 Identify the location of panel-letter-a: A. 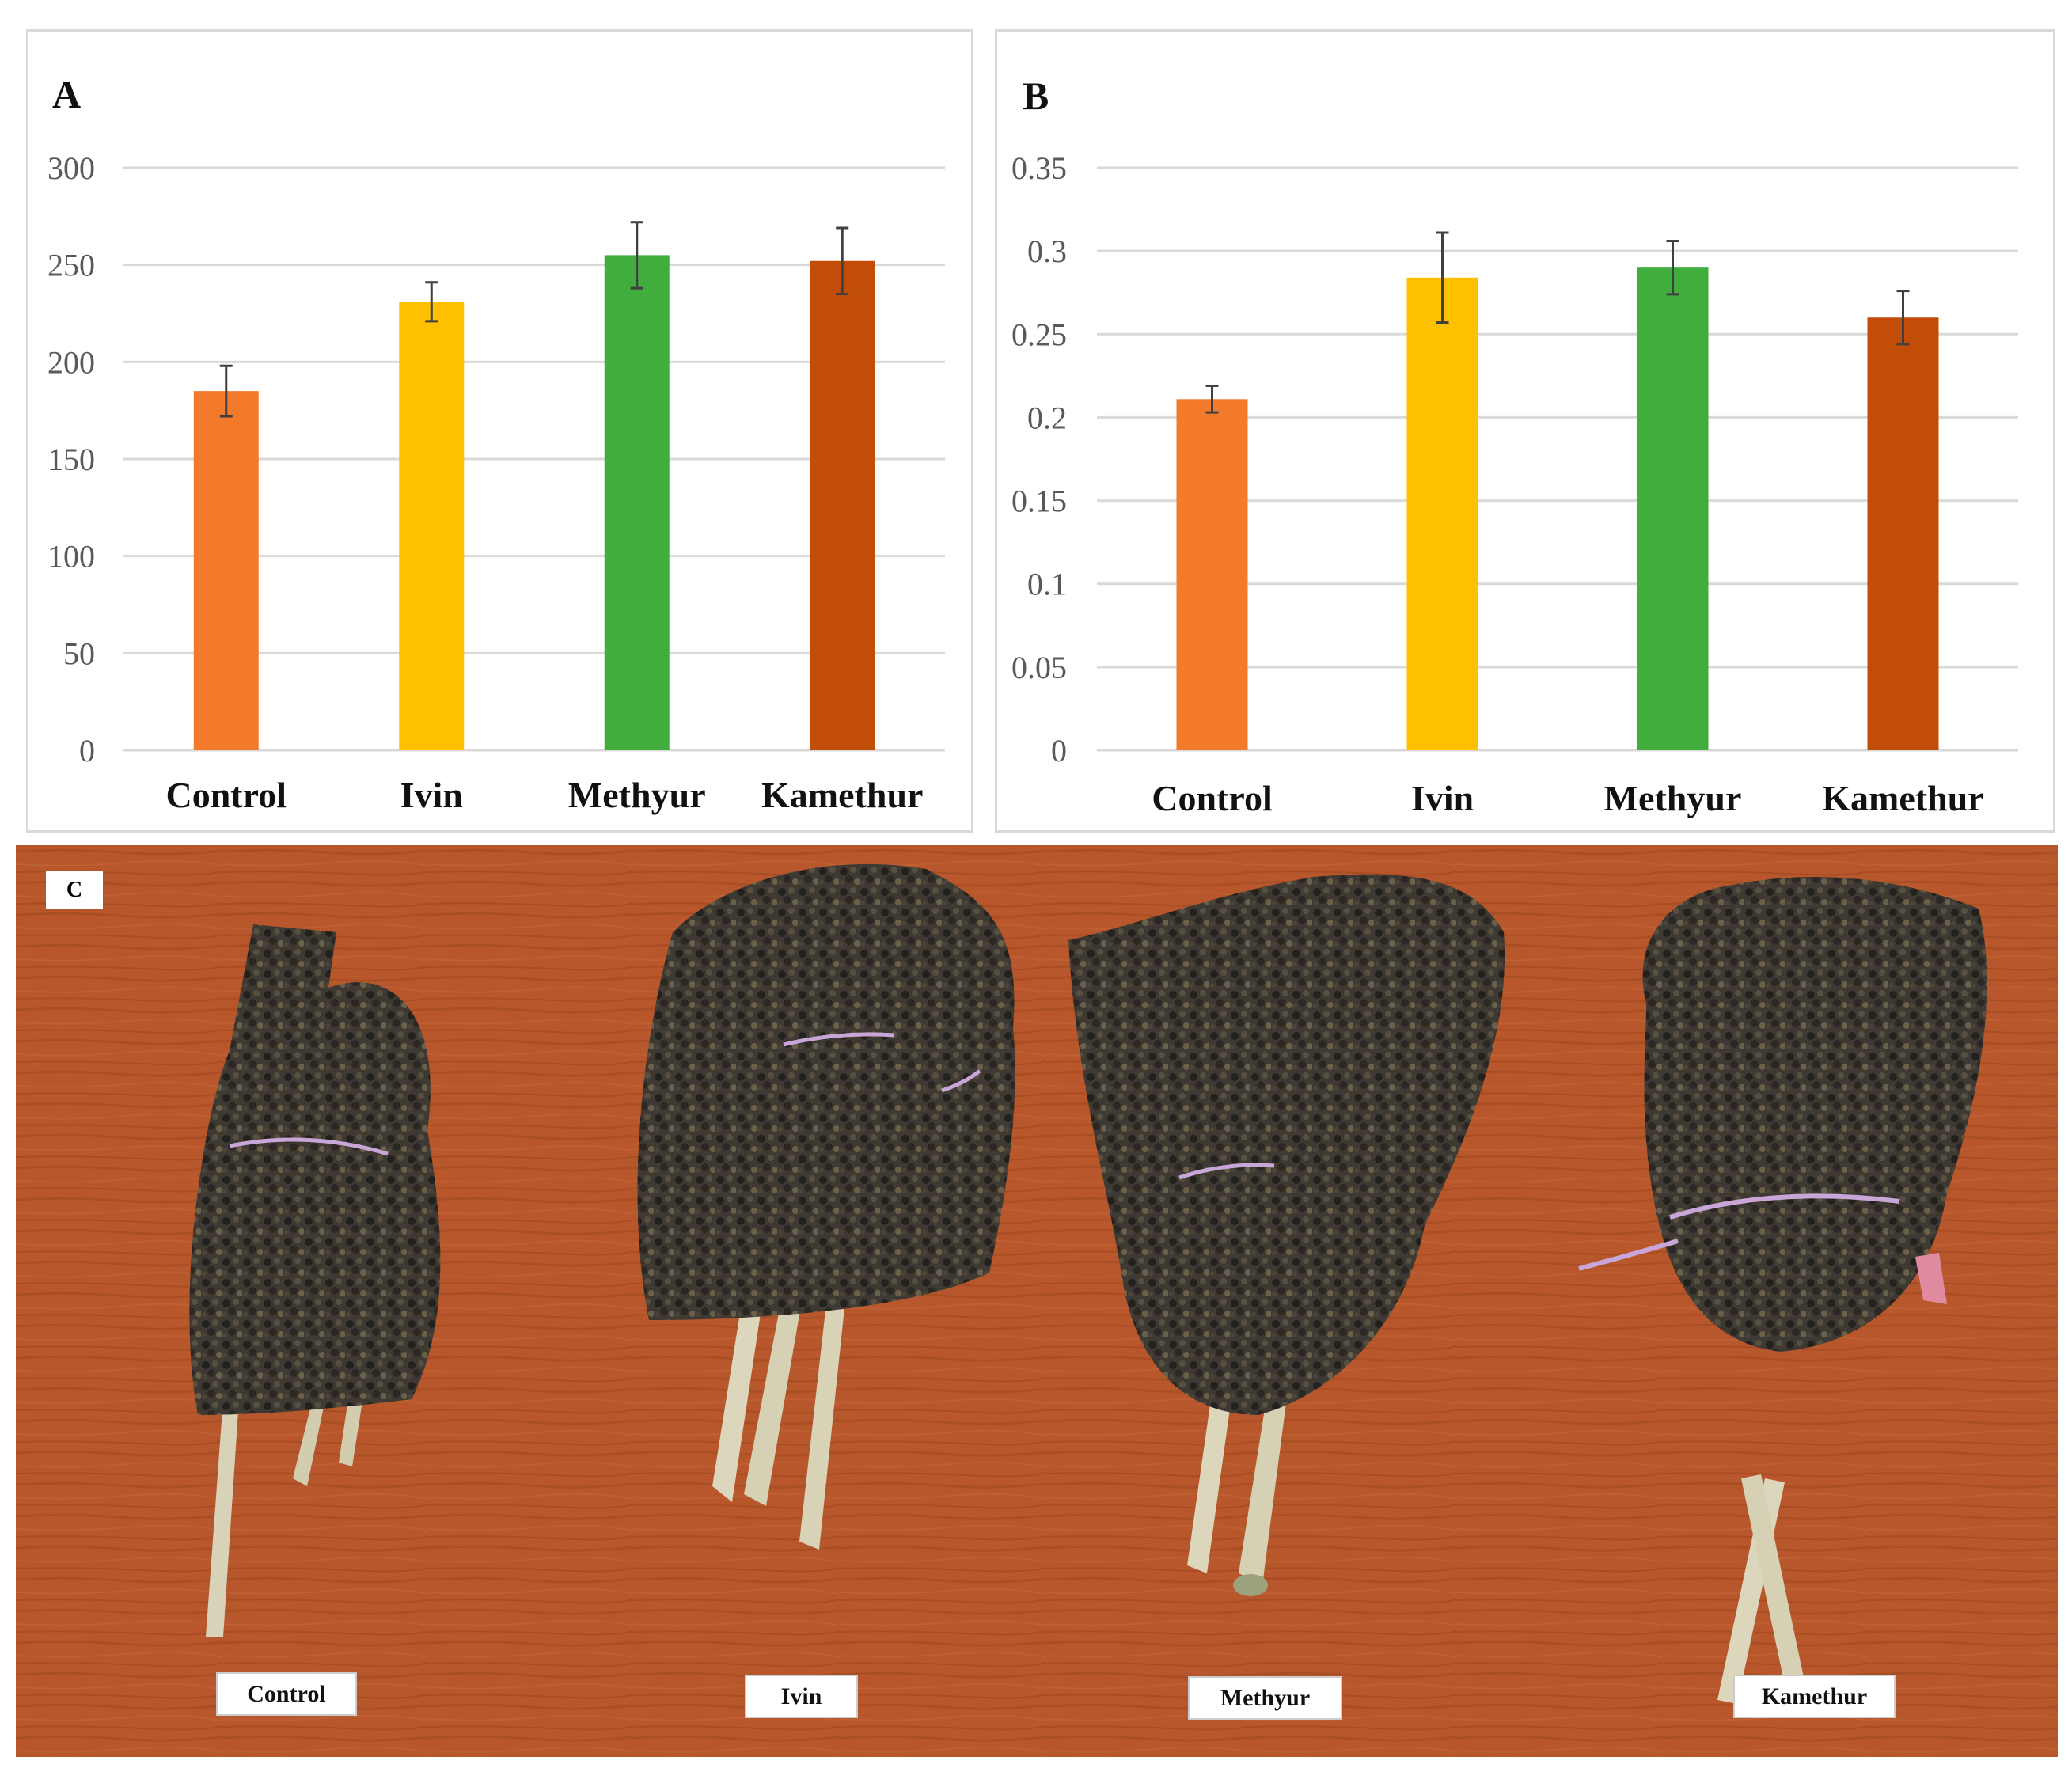
(67, 94).